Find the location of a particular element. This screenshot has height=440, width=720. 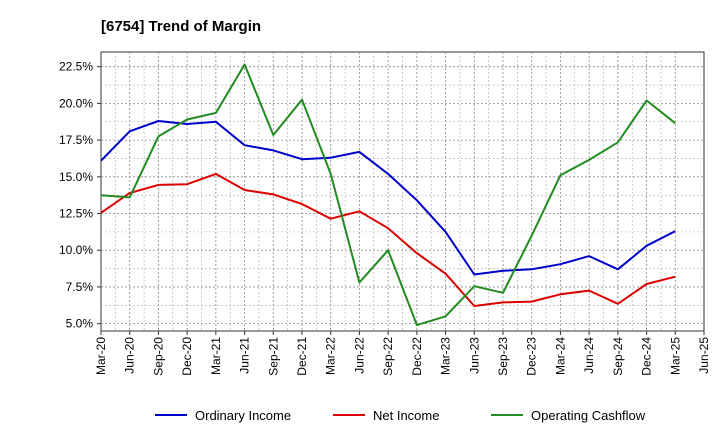

legend-label: Operating Cashflow is located at coordinates (588, 415).